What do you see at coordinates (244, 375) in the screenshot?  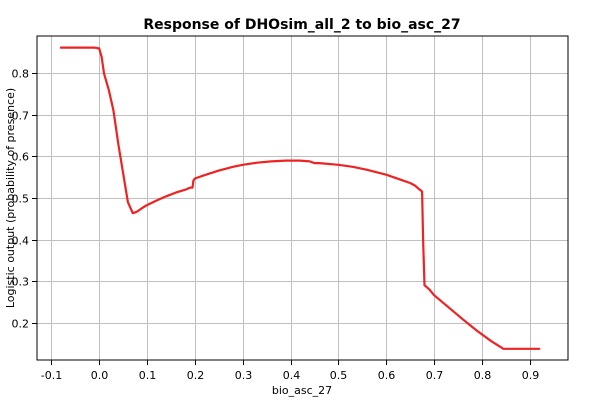 I see `x-tick-label: 0.3` at bounding box center [244, 375].